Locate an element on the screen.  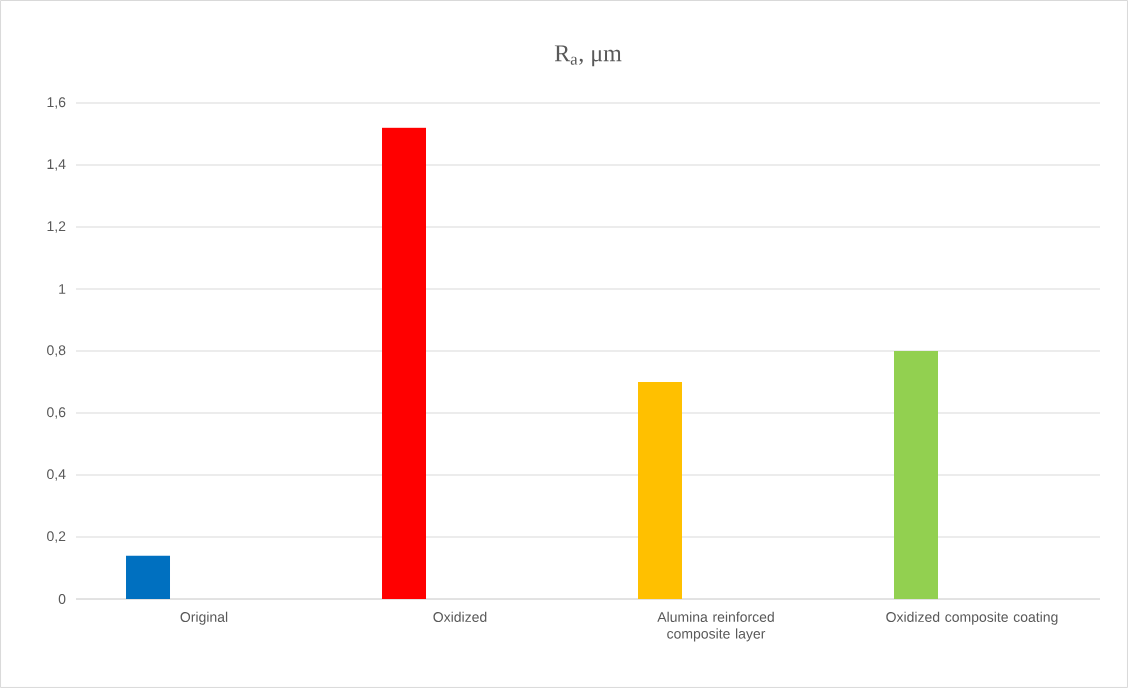
y-tick-label: 0,6 is located at coordinates (56, 413).